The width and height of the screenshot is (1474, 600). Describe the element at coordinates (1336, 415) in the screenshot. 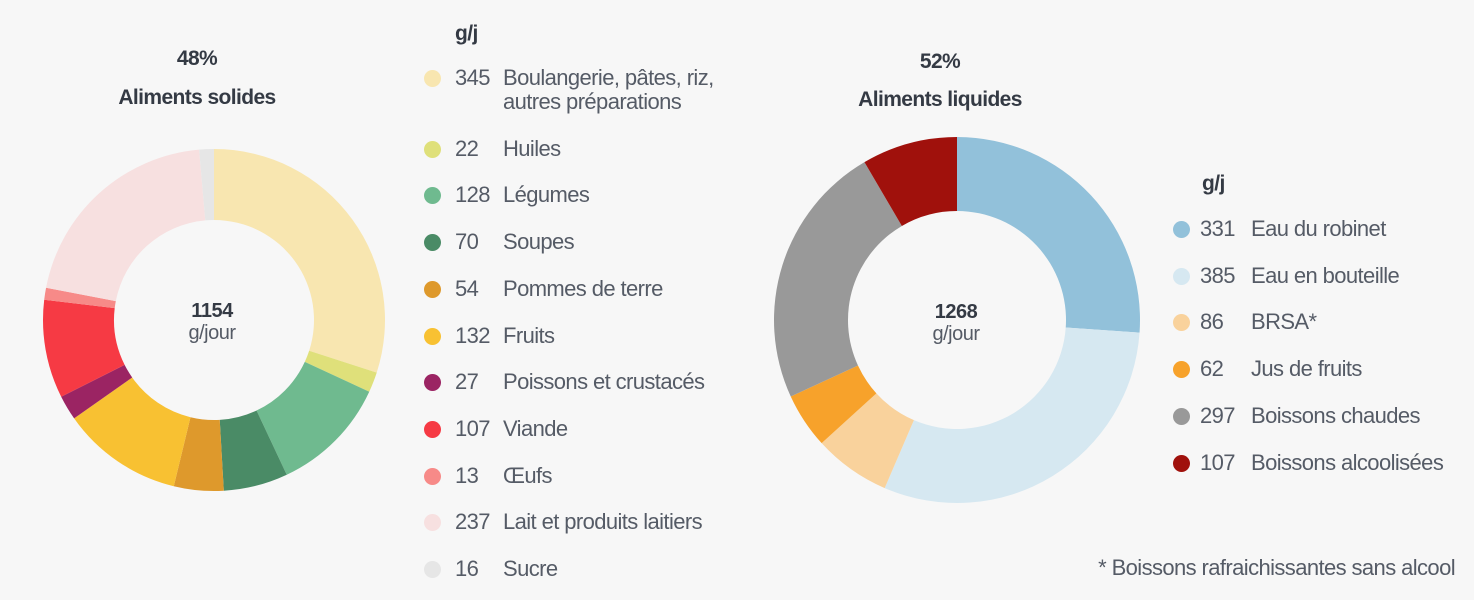

I see `legend-label: Boissons chaudes` at that location.